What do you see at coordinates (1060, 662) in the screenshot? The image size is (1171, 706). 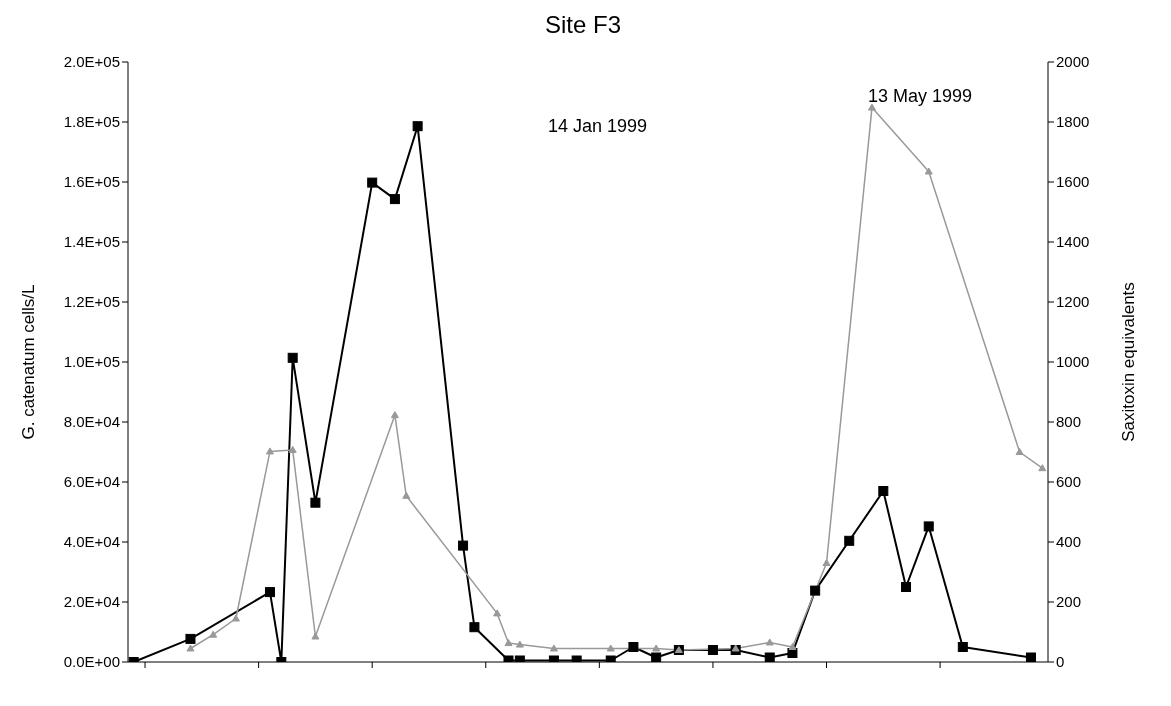 I see `y2-tick-label: 0` at bounding box center [1060, 662].